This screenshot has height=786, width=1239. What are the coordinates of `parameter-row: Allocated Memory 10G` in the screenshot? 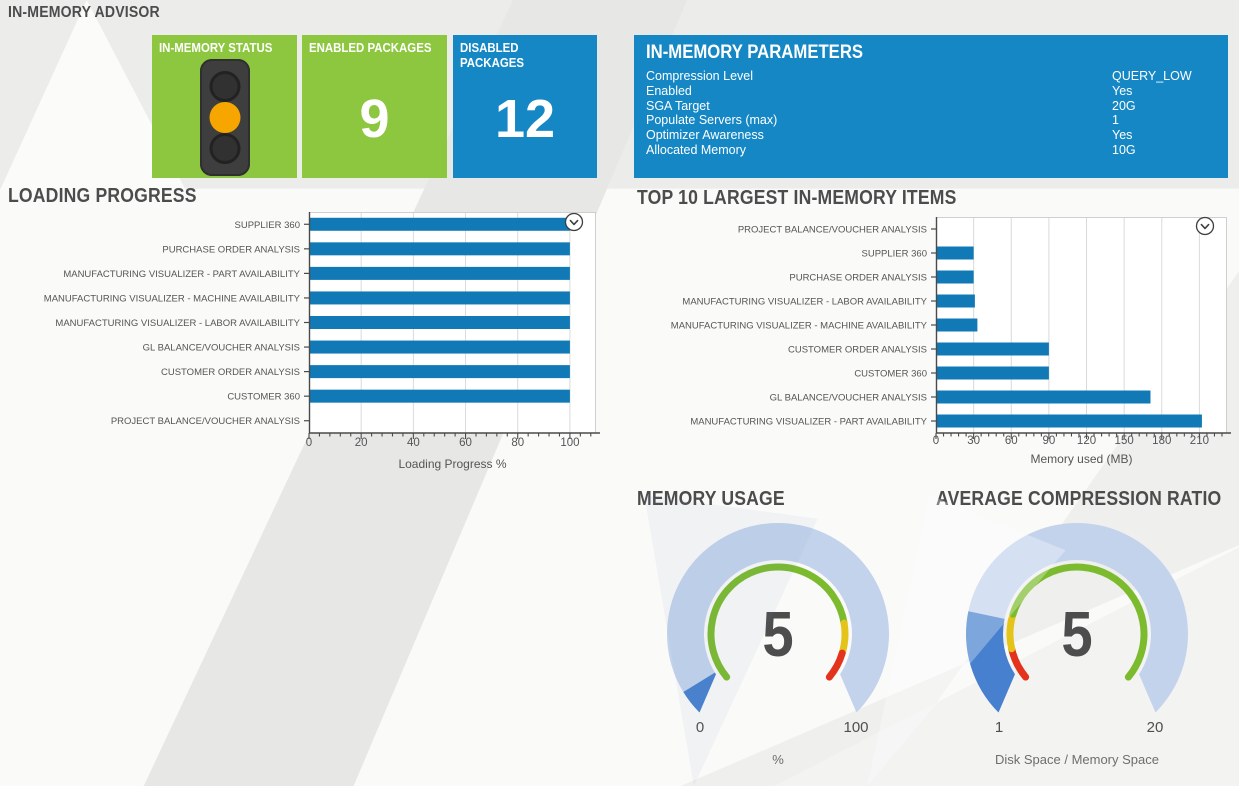 It's located at (931, 150).